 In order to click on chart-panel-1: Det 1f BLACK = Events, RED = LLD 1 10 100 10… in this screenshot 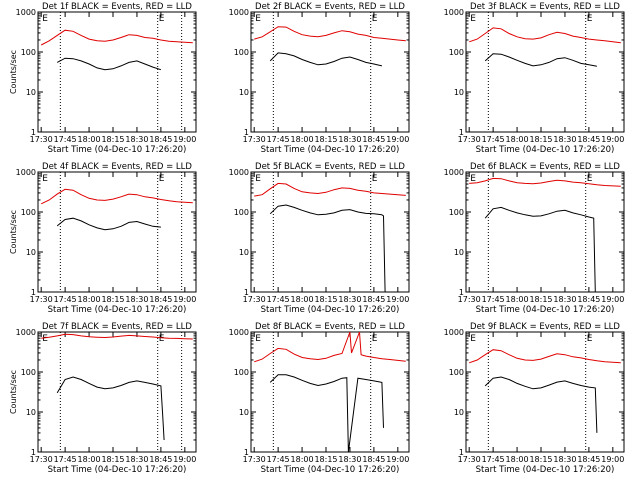, I will do `click(103, 78)`.